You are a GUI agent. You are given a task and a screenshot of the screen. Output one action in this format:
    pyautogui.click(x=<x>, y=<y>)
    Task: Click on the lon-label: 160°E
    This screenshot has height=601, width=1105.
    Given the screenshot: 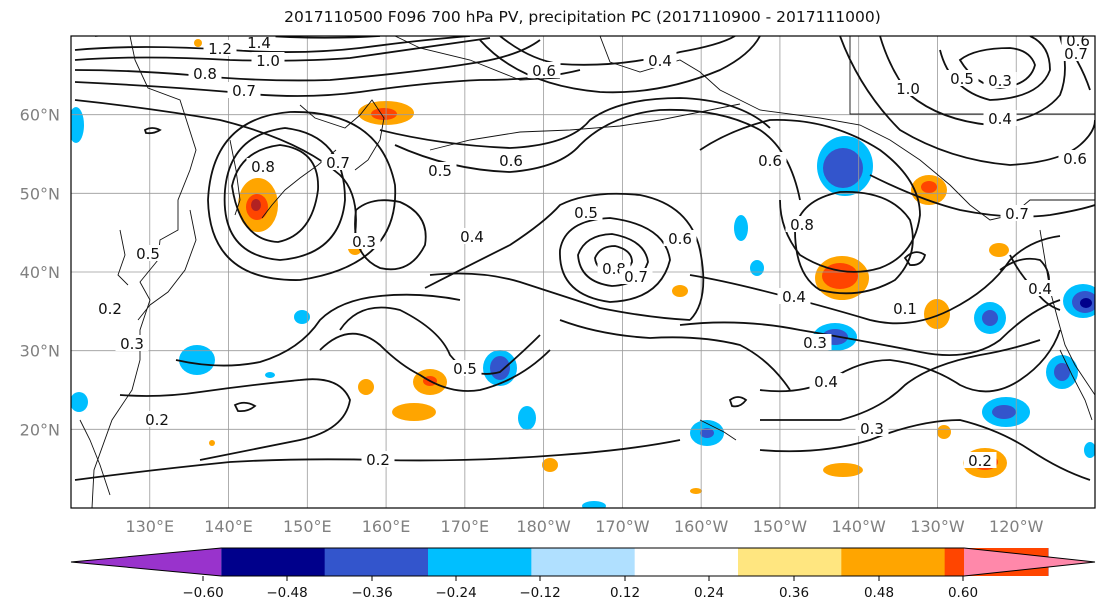 What is the action you would take?
    pyautogui.click(x=386, y=526)
    